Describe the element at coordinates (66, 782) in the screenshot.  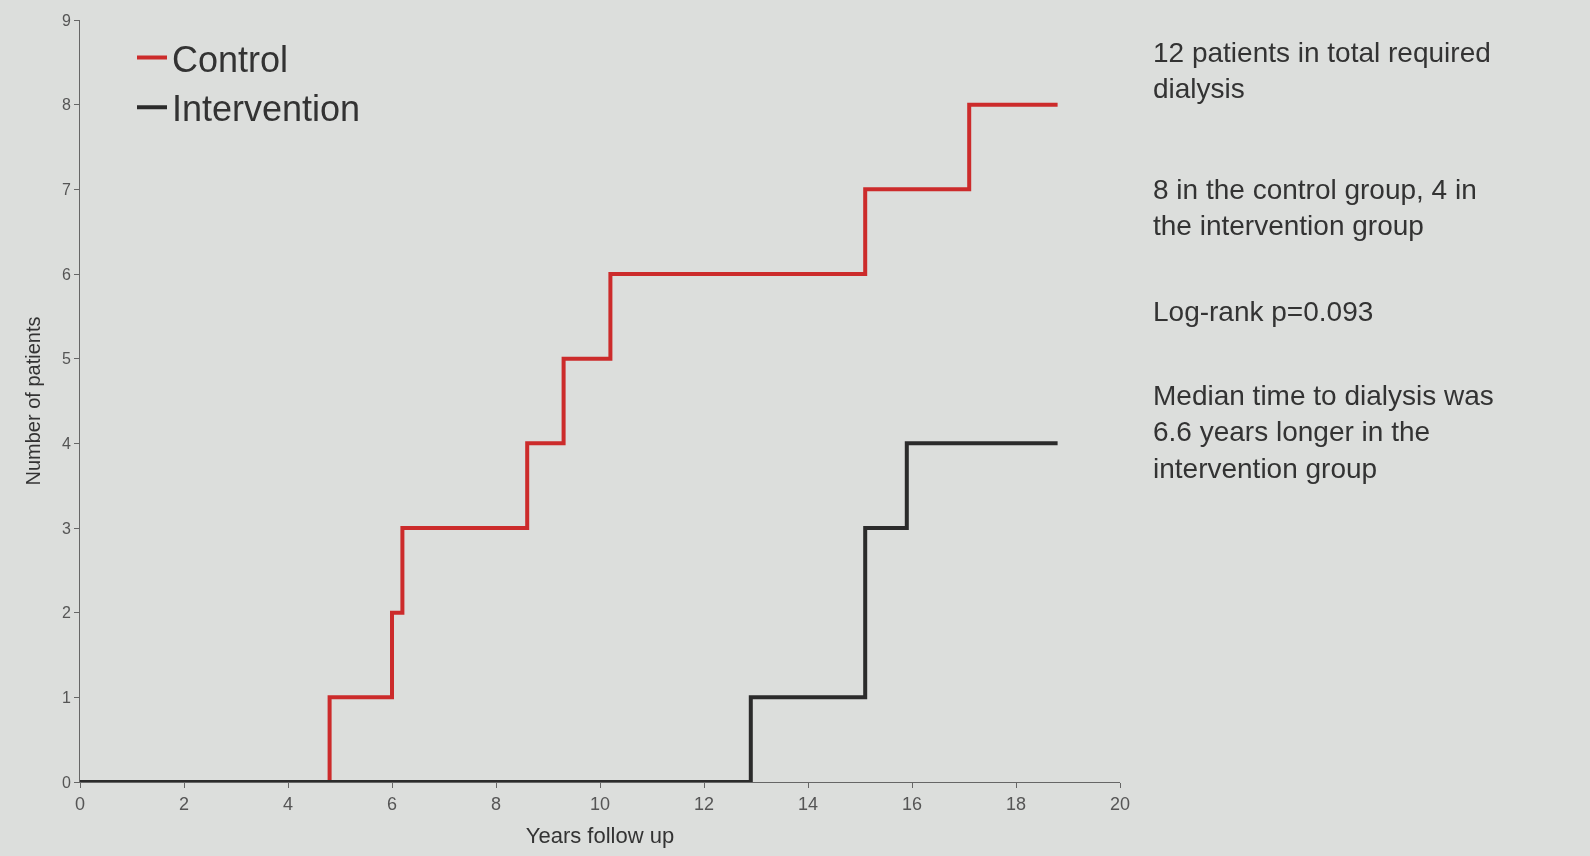
I see `y-tick-label: 0` at that location.